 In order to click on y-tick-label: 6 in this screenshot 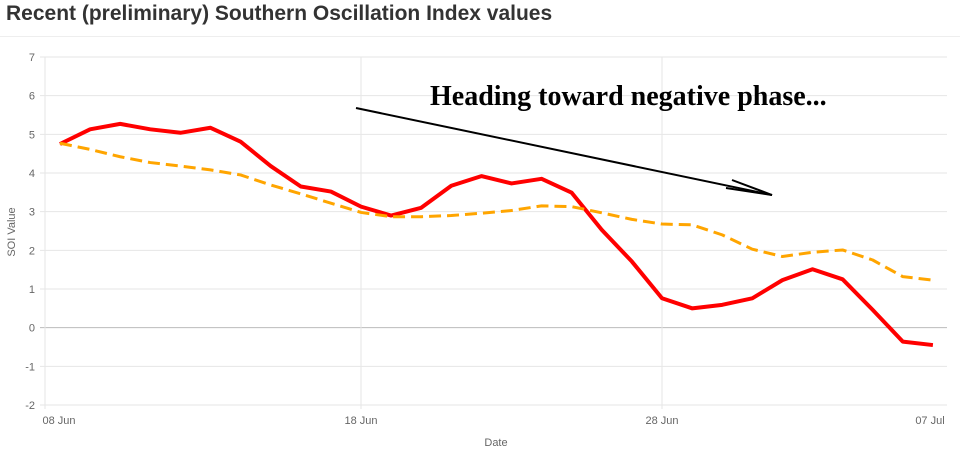, I will do `click(32, 97)`.